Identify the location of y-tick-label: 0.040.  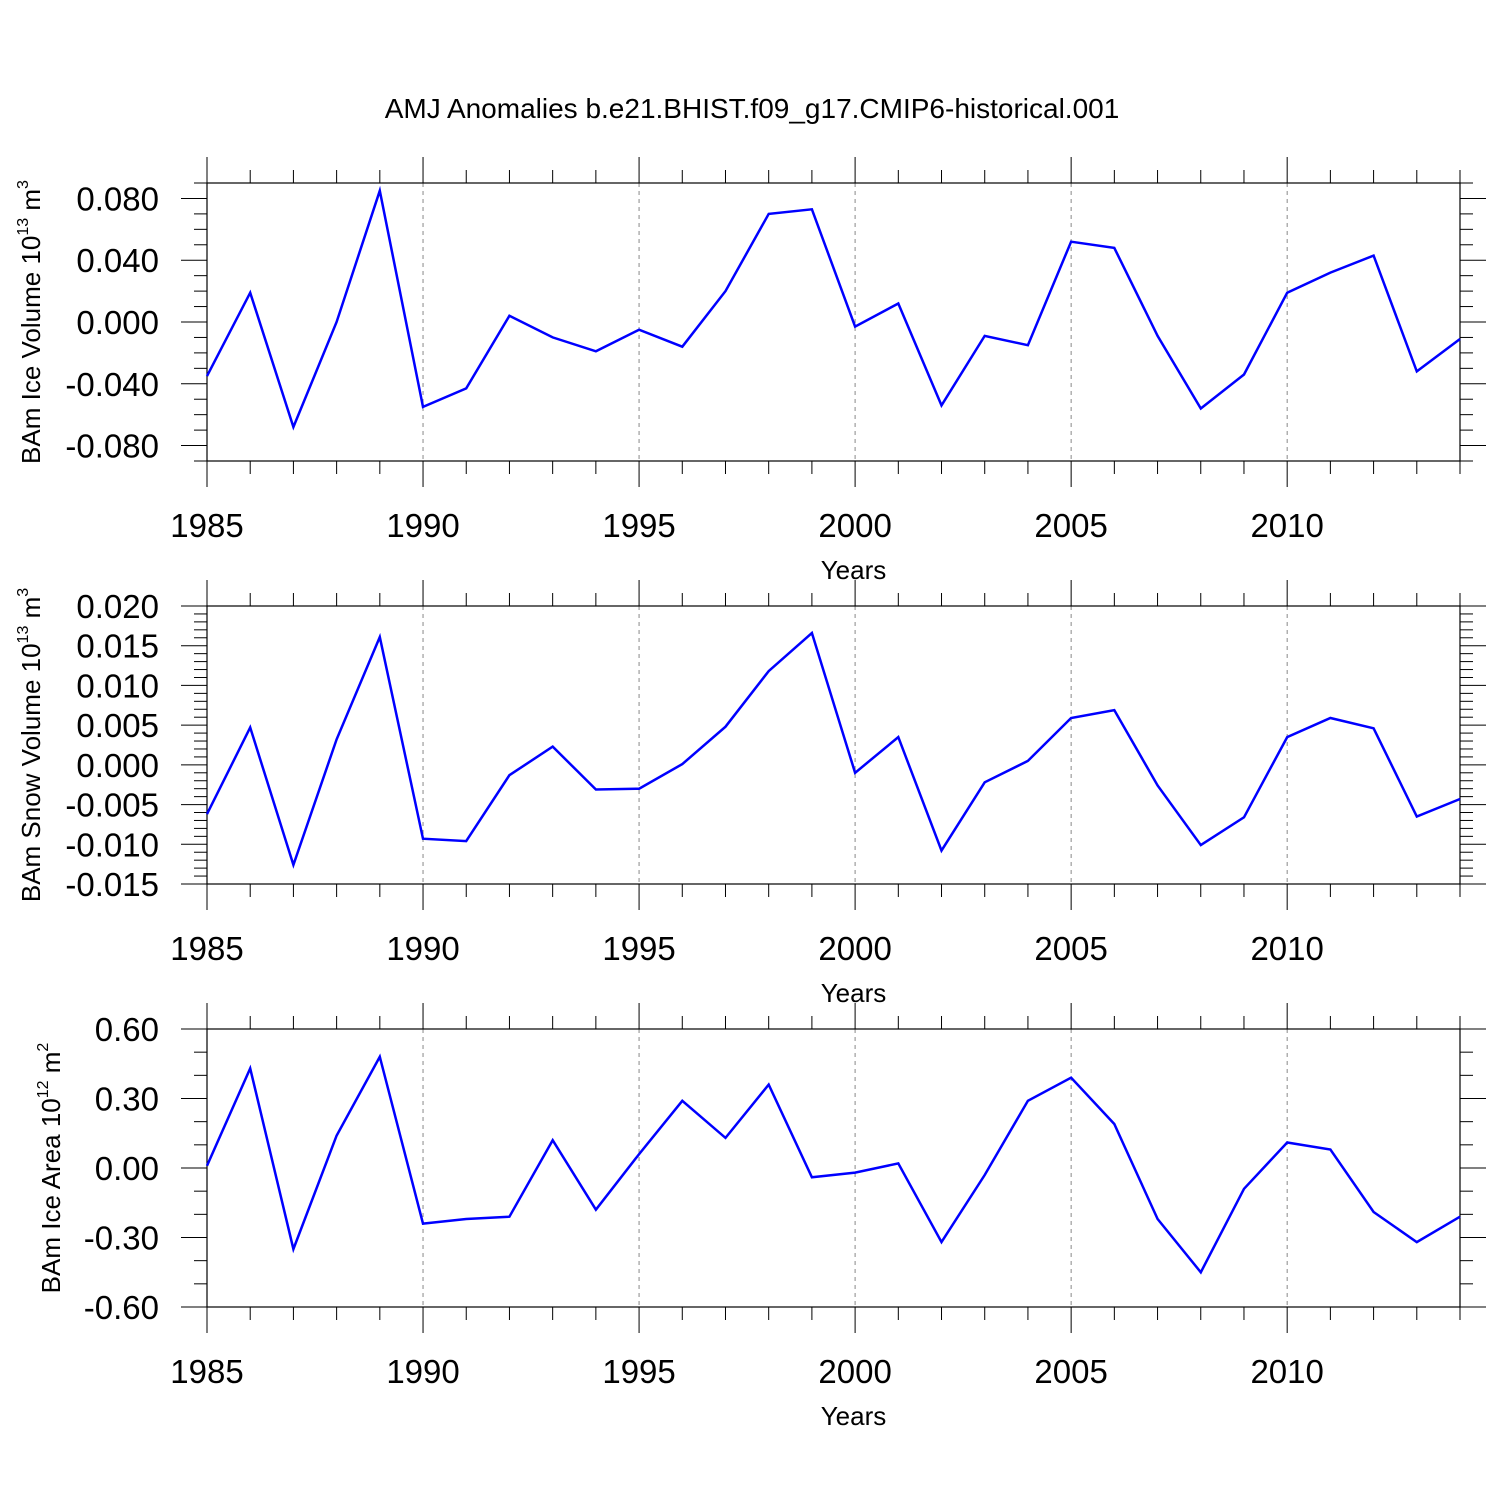
(117, 260).